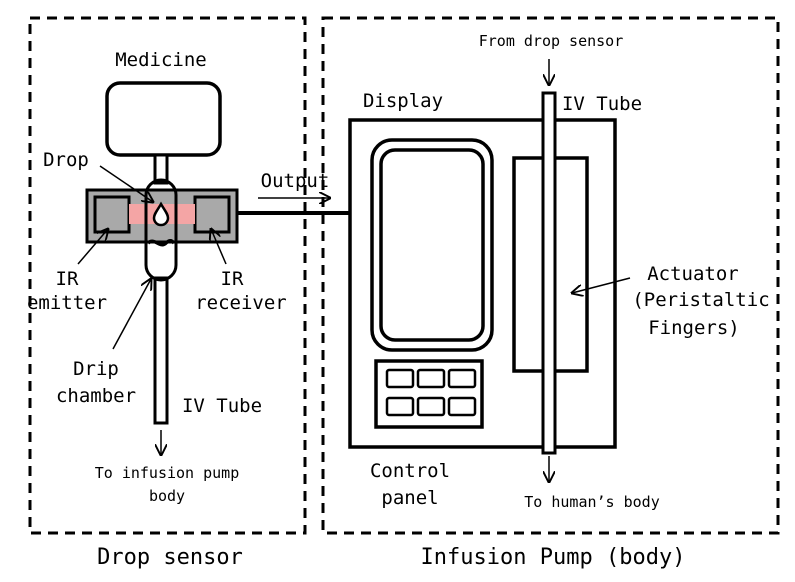  I want to click on display-outer, so click(432, 245).